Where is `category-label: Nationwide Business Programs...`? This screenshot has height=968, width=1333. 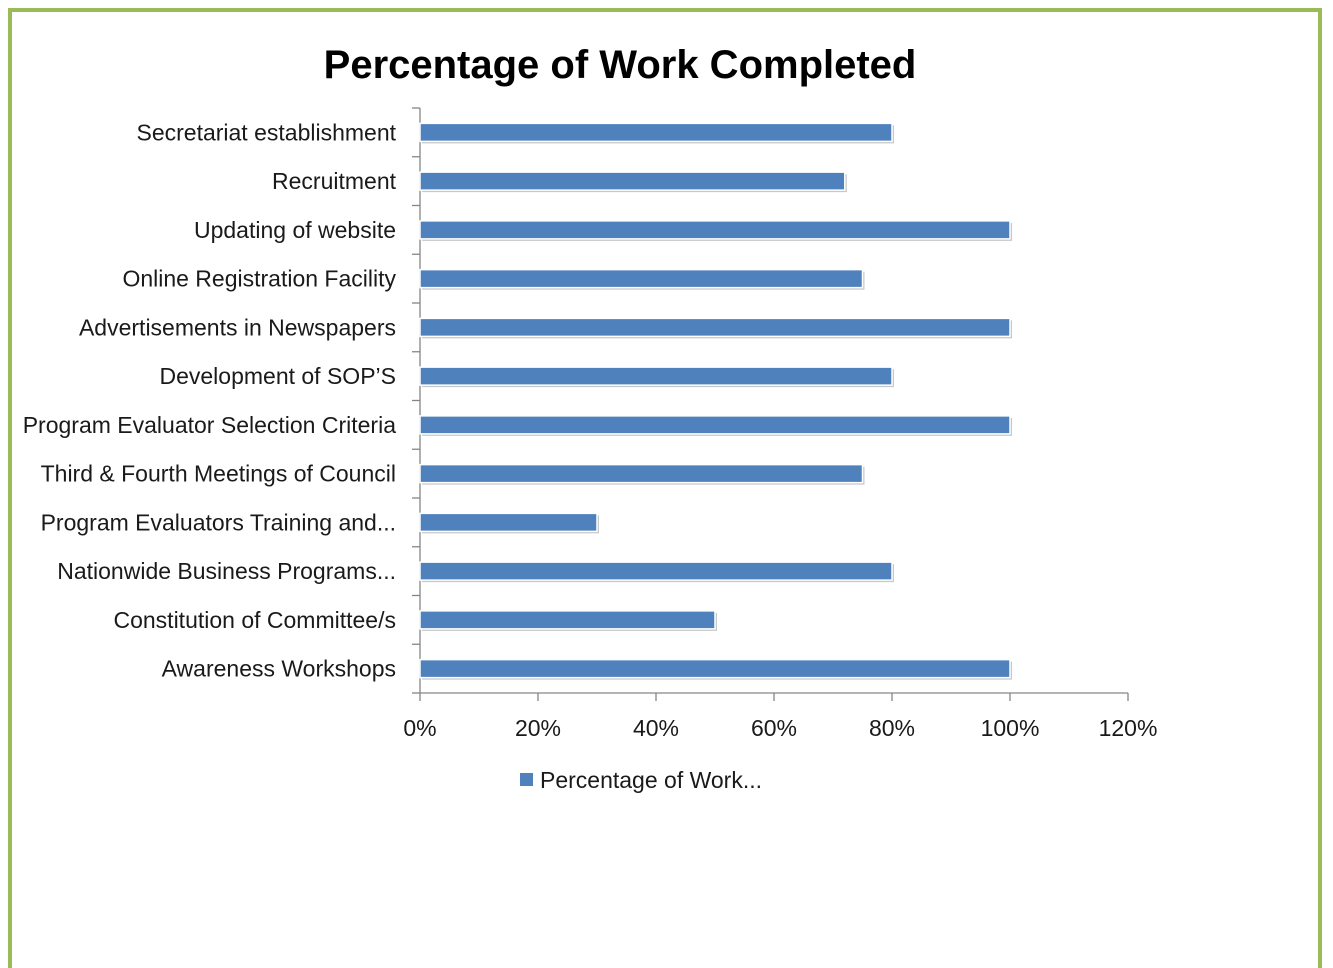
category-label: Nationwide Business Programs... is located at coordinates (226, 571).